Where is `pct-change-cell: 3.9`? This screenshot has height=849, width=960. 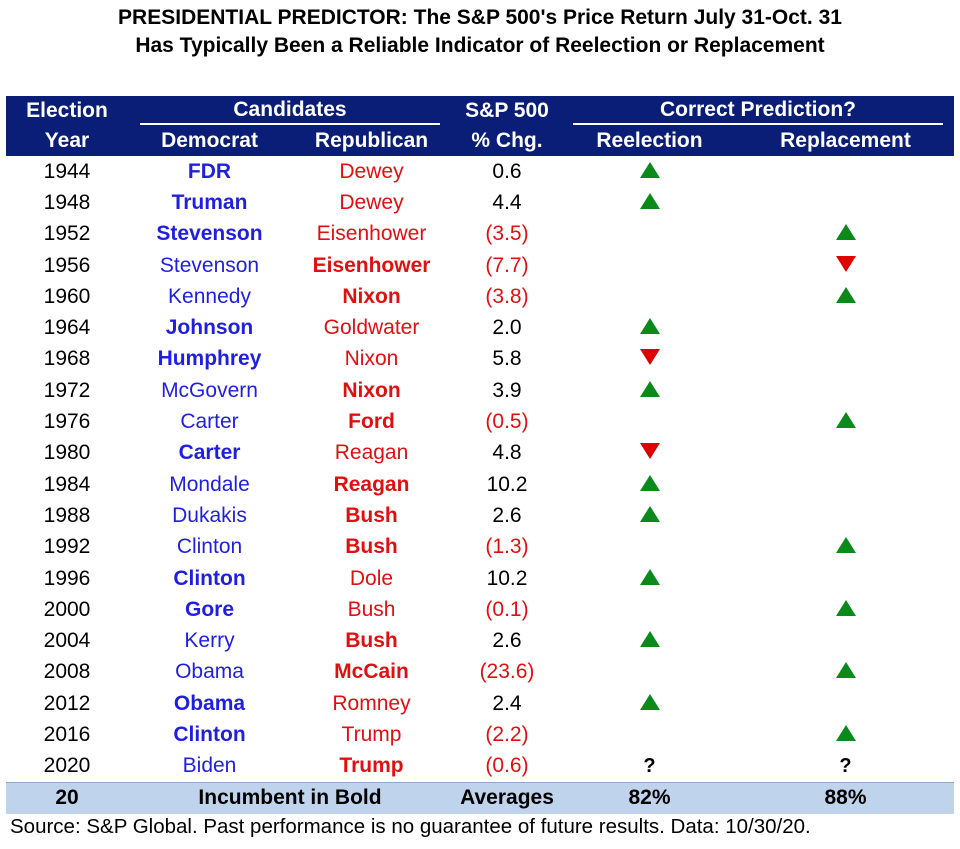 pct-change-cell: 3.9 is located at coordinates (507, 390).